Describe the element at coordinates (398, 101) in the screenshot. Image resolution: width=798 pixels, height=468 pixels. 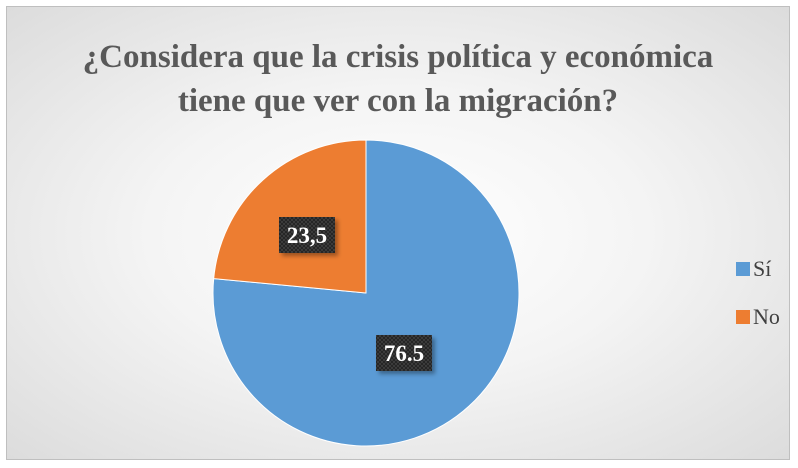
I see `chart-title-line-2: tiene que ver con la migración?` at that location.